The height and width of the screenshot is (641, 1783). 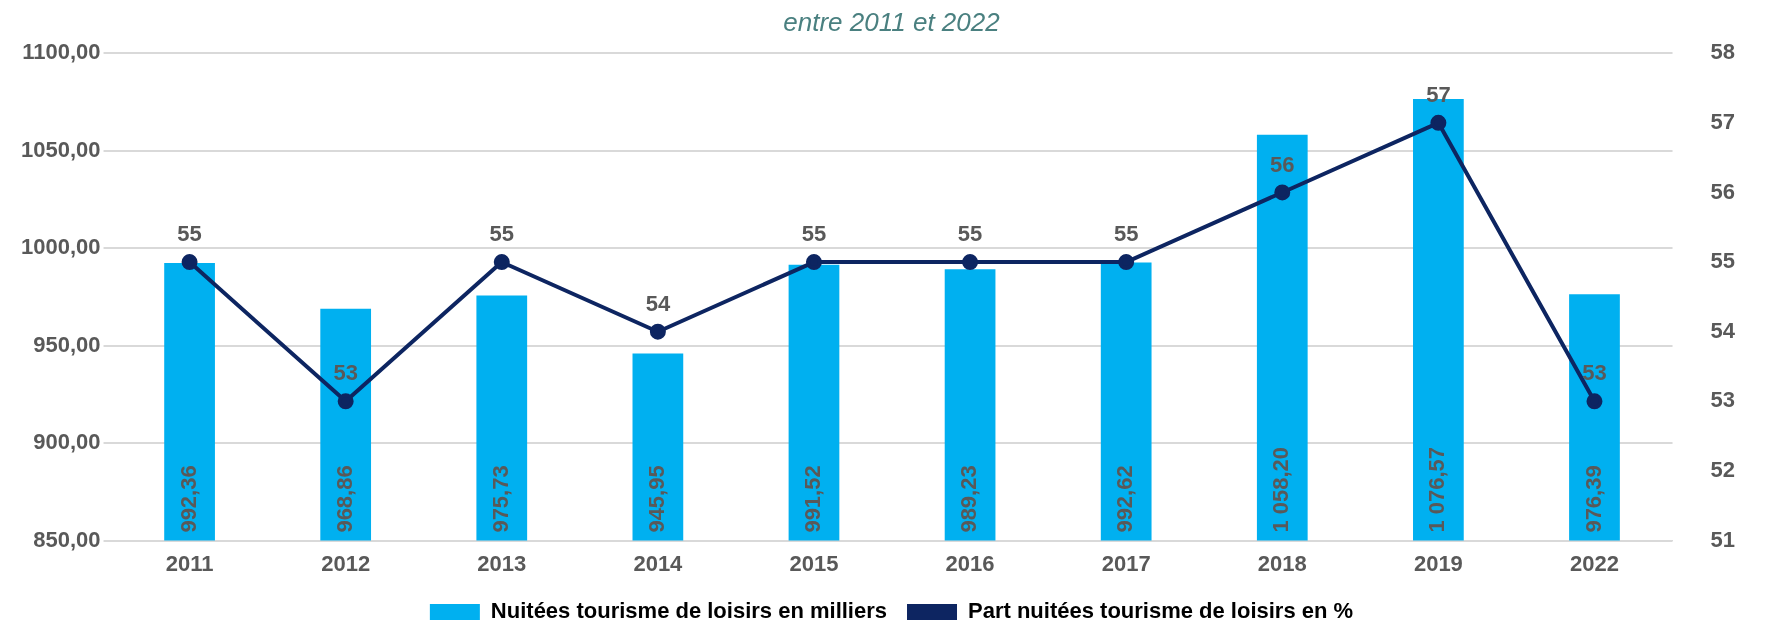 I want to click on data-label: 54, so click(x=658, y=303).